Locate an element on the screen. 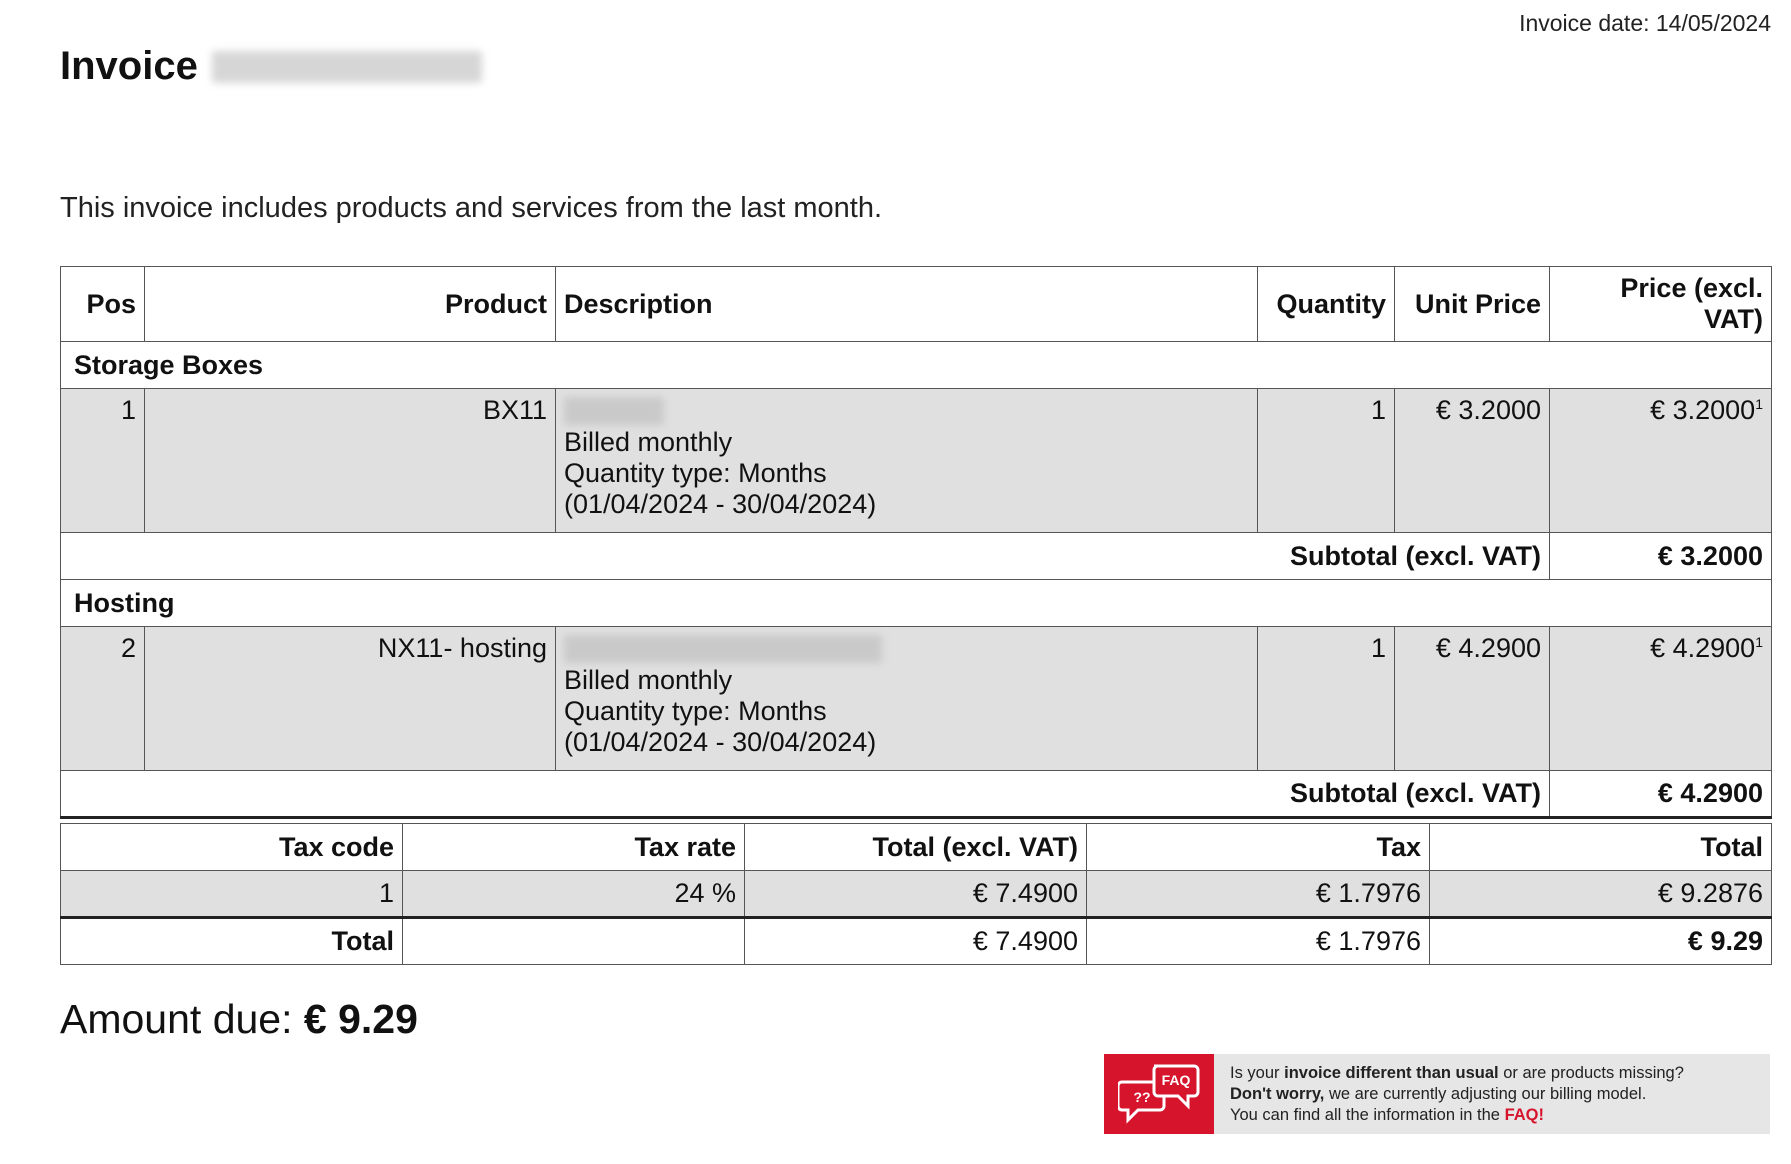 This screenshot has height=1164, width=1791. table-row: 1 24 % € 7.4900 € 1.7976 € 9.2876 is located at coordinates (916, 894).